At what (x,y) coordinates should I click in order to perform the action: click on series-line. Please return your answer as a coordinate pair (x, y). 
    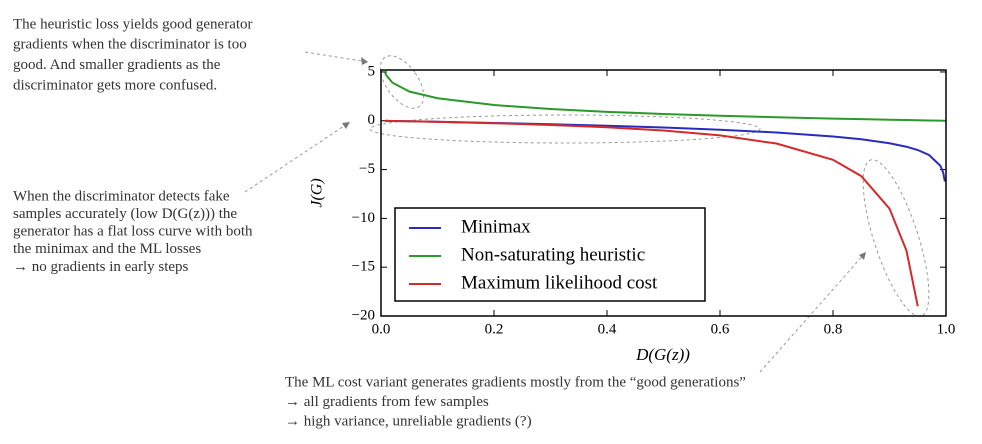
    Looking at the image, I should click on (664, 96).